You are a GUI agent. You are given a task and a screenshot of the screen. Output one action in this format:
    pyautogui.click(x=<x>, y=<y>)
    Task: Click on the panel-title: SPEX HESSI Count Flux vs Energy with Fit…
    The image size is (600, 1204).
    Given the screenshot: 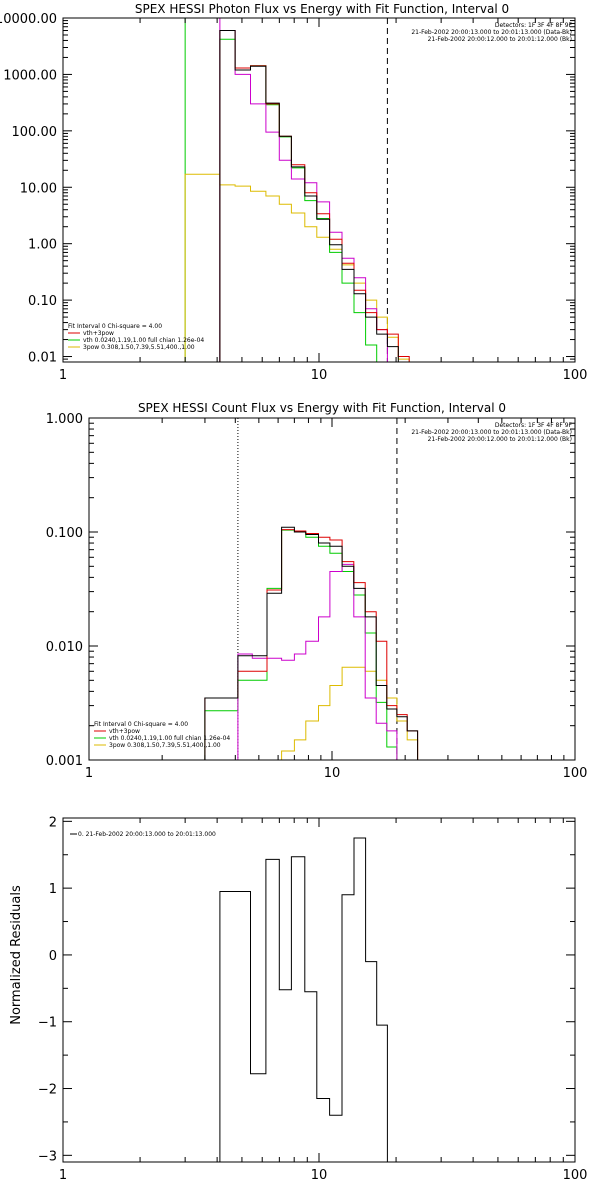 What is the action you would take?
    pyautogui.click(x=322, y=408)
    